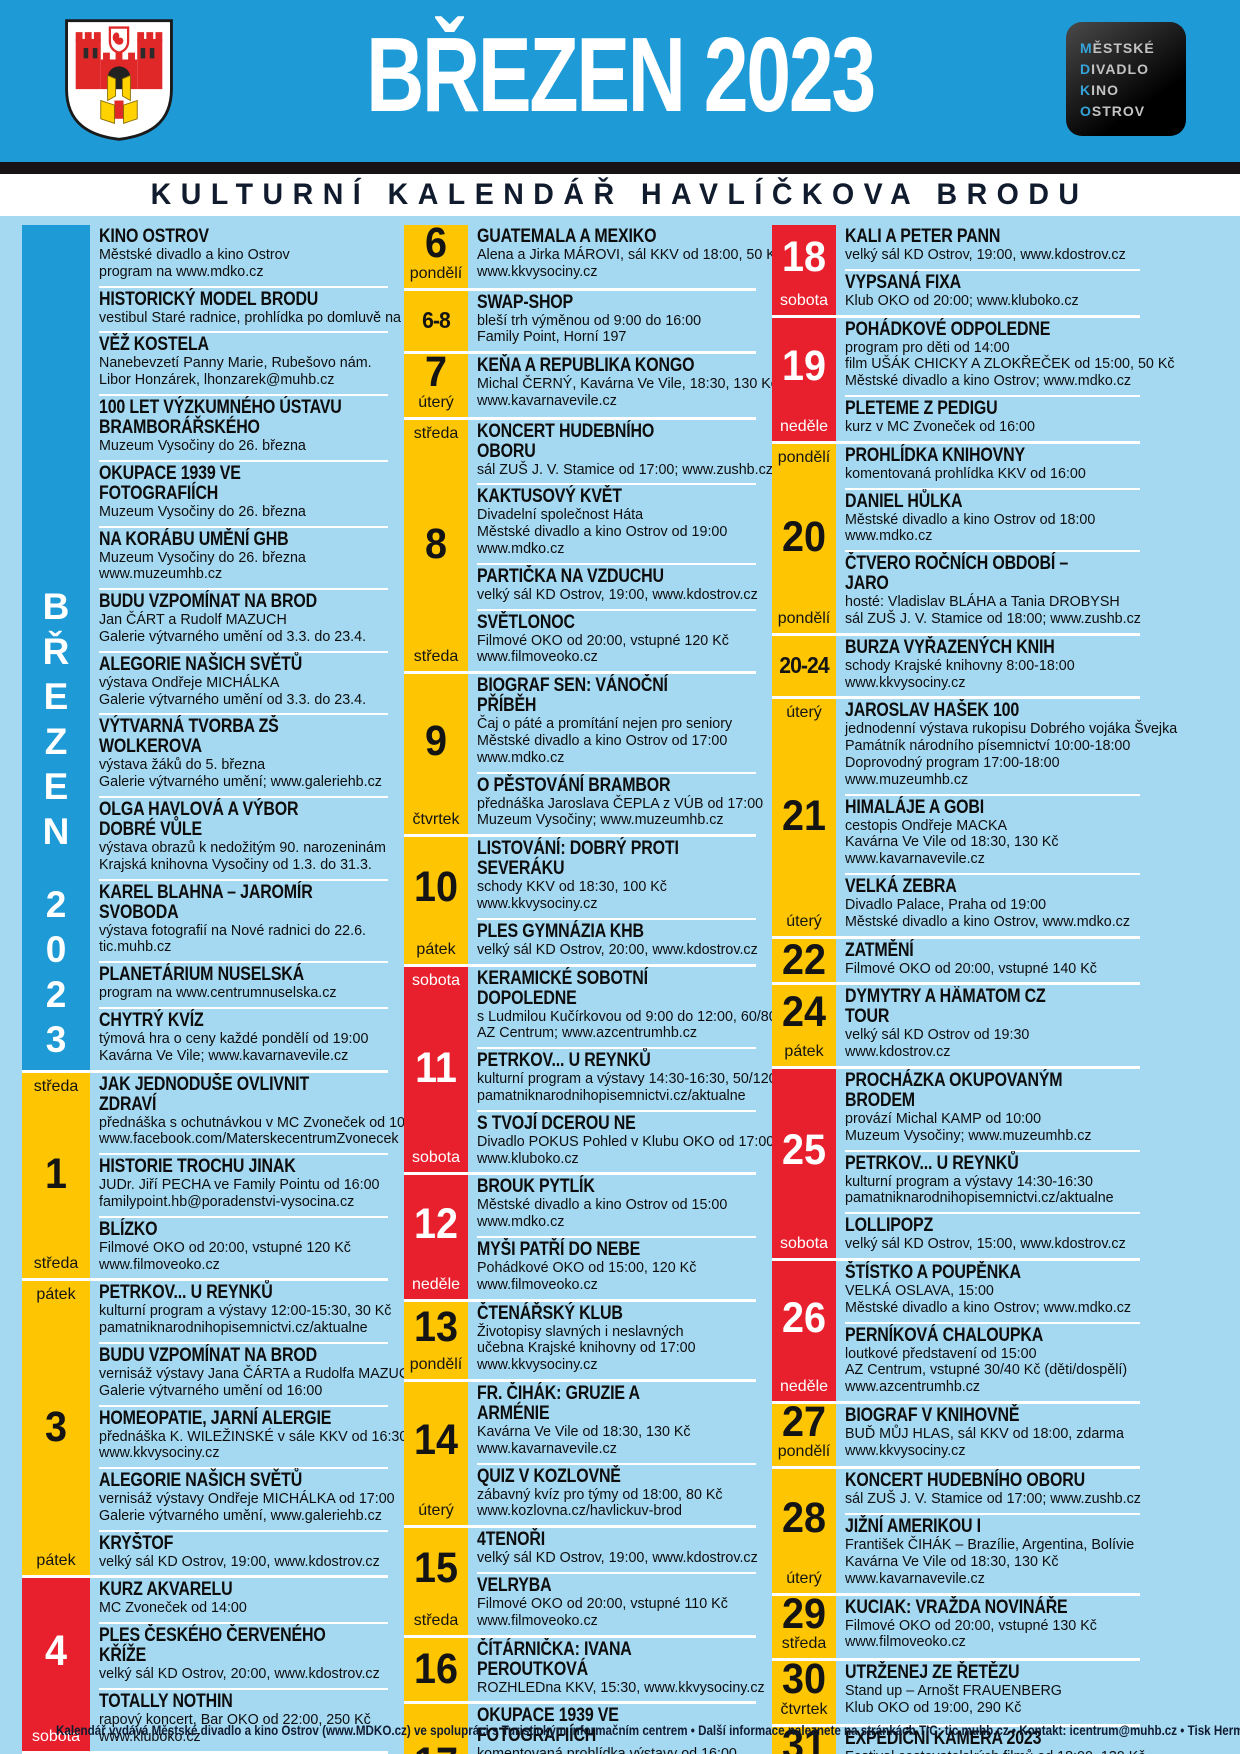 This screenshot has height=1754, width=1240. What do you see at coordinates (587, 1268) in the screenshot?
I see `event-detail: Pohádkové OKO od 15:00, 120 Kč` at bounding box center [587, 1268].